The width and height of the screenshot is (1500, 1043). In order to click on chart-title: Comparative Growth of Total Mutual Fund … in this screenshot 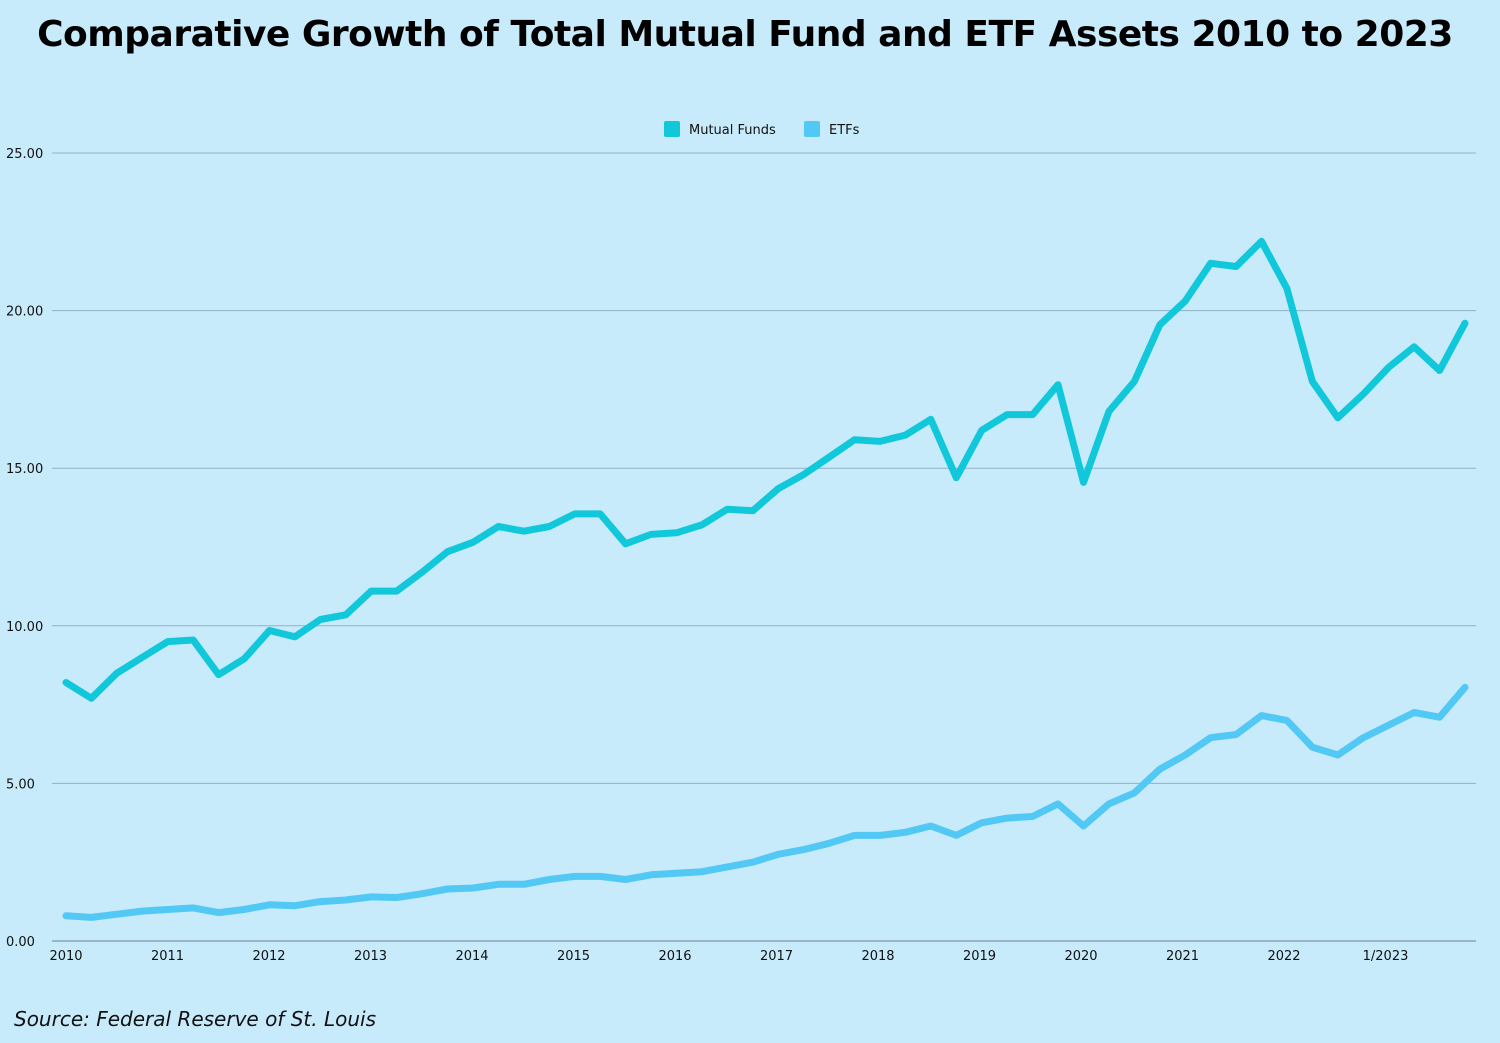, I will do `click(745, 34)`.